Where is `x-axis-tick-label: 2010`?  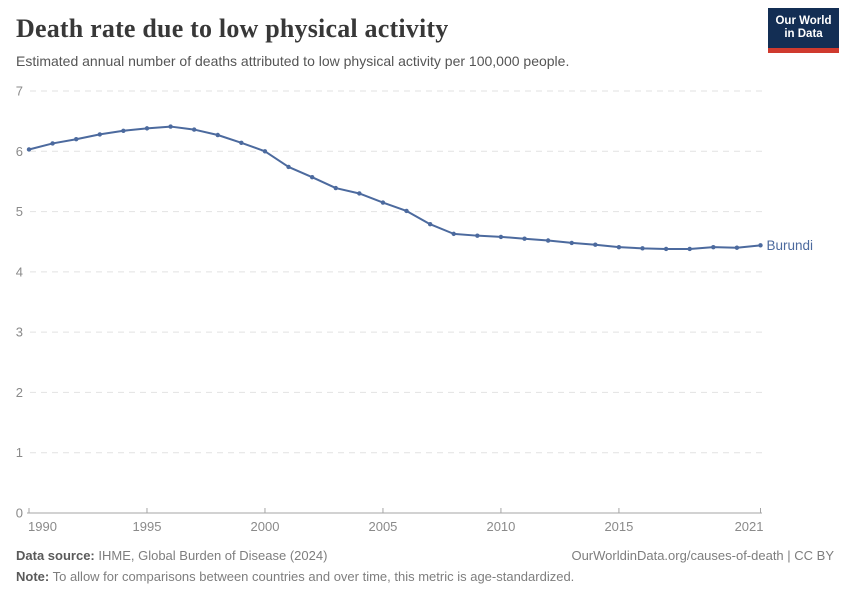 x-axis-tick-label: 2010 is located at coordinates (500, 526).